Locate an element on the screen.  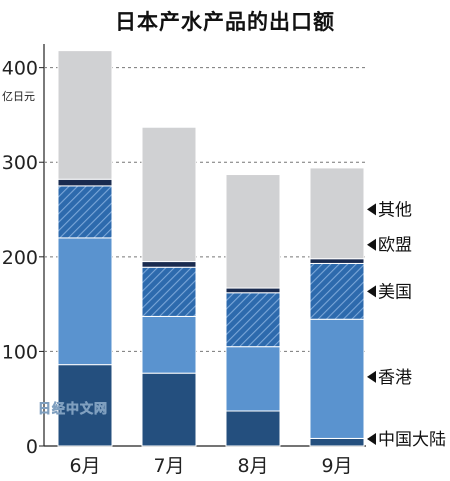
bar-segment-9月-欧盟 is located at coordinates (337, 261).